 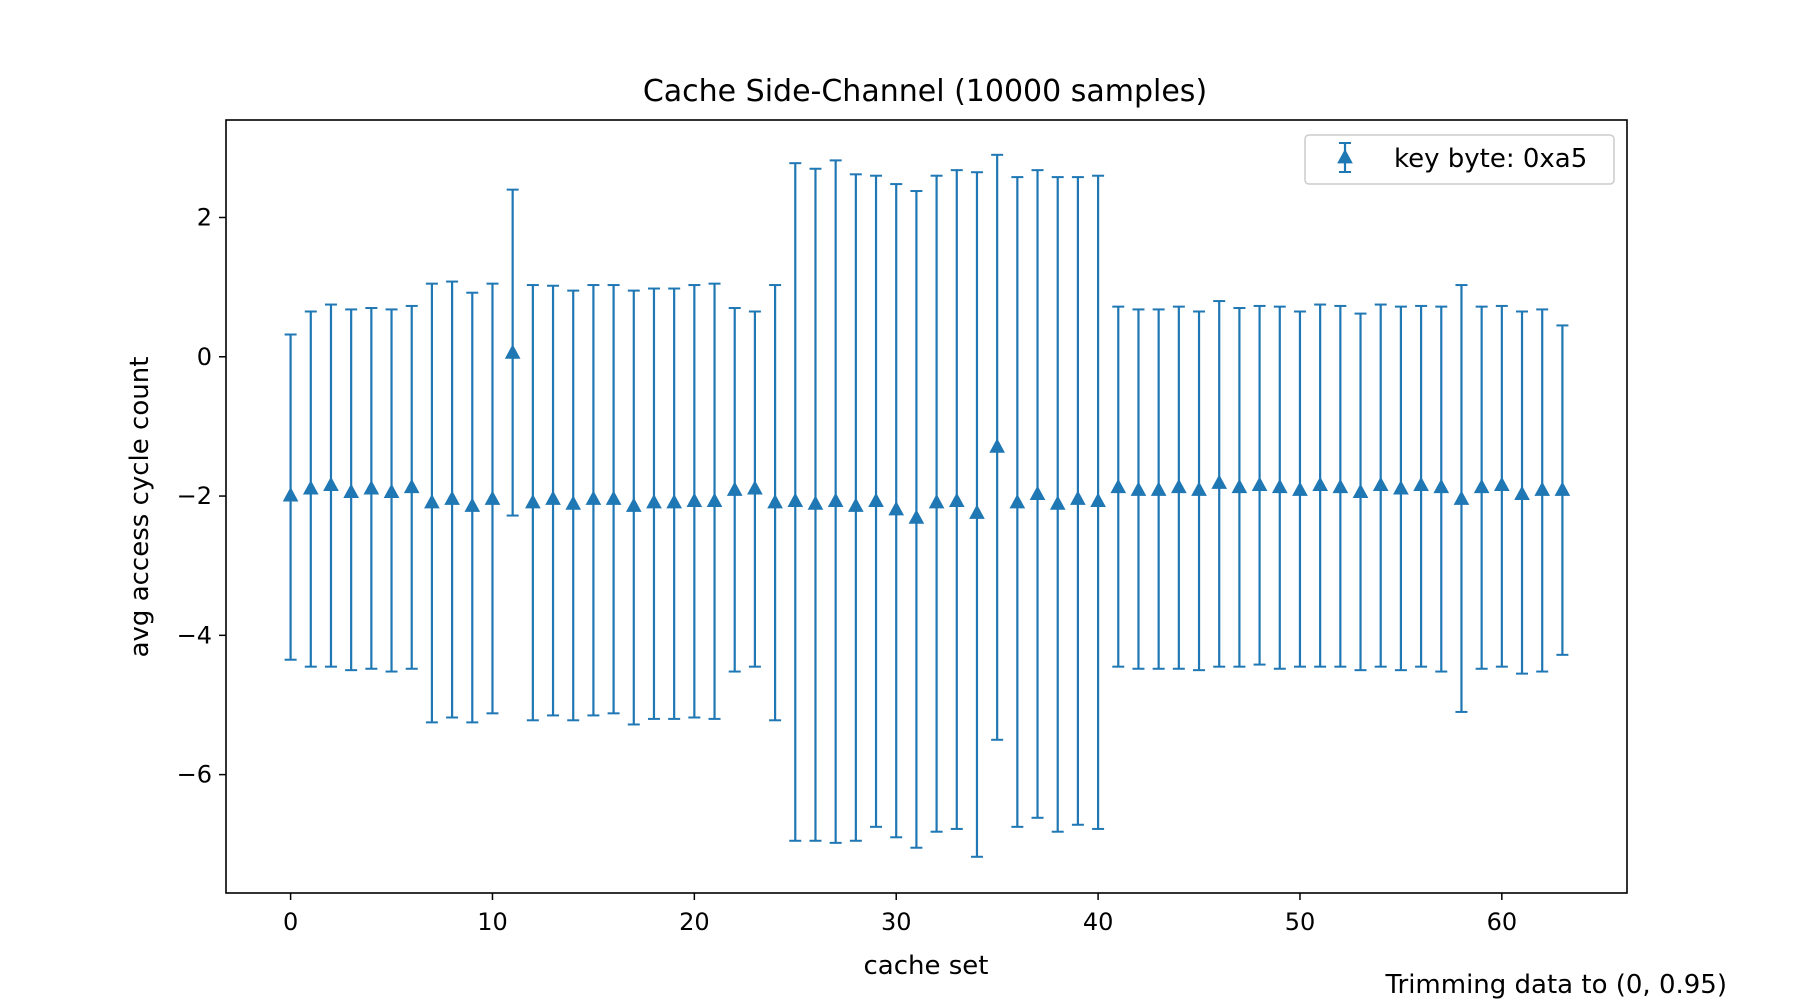 What do you see at coordinates (1490, 159) in the screenshot?
I see `legend-entry-label: key byte: 0xa5` at bounding box center [1490, 159].